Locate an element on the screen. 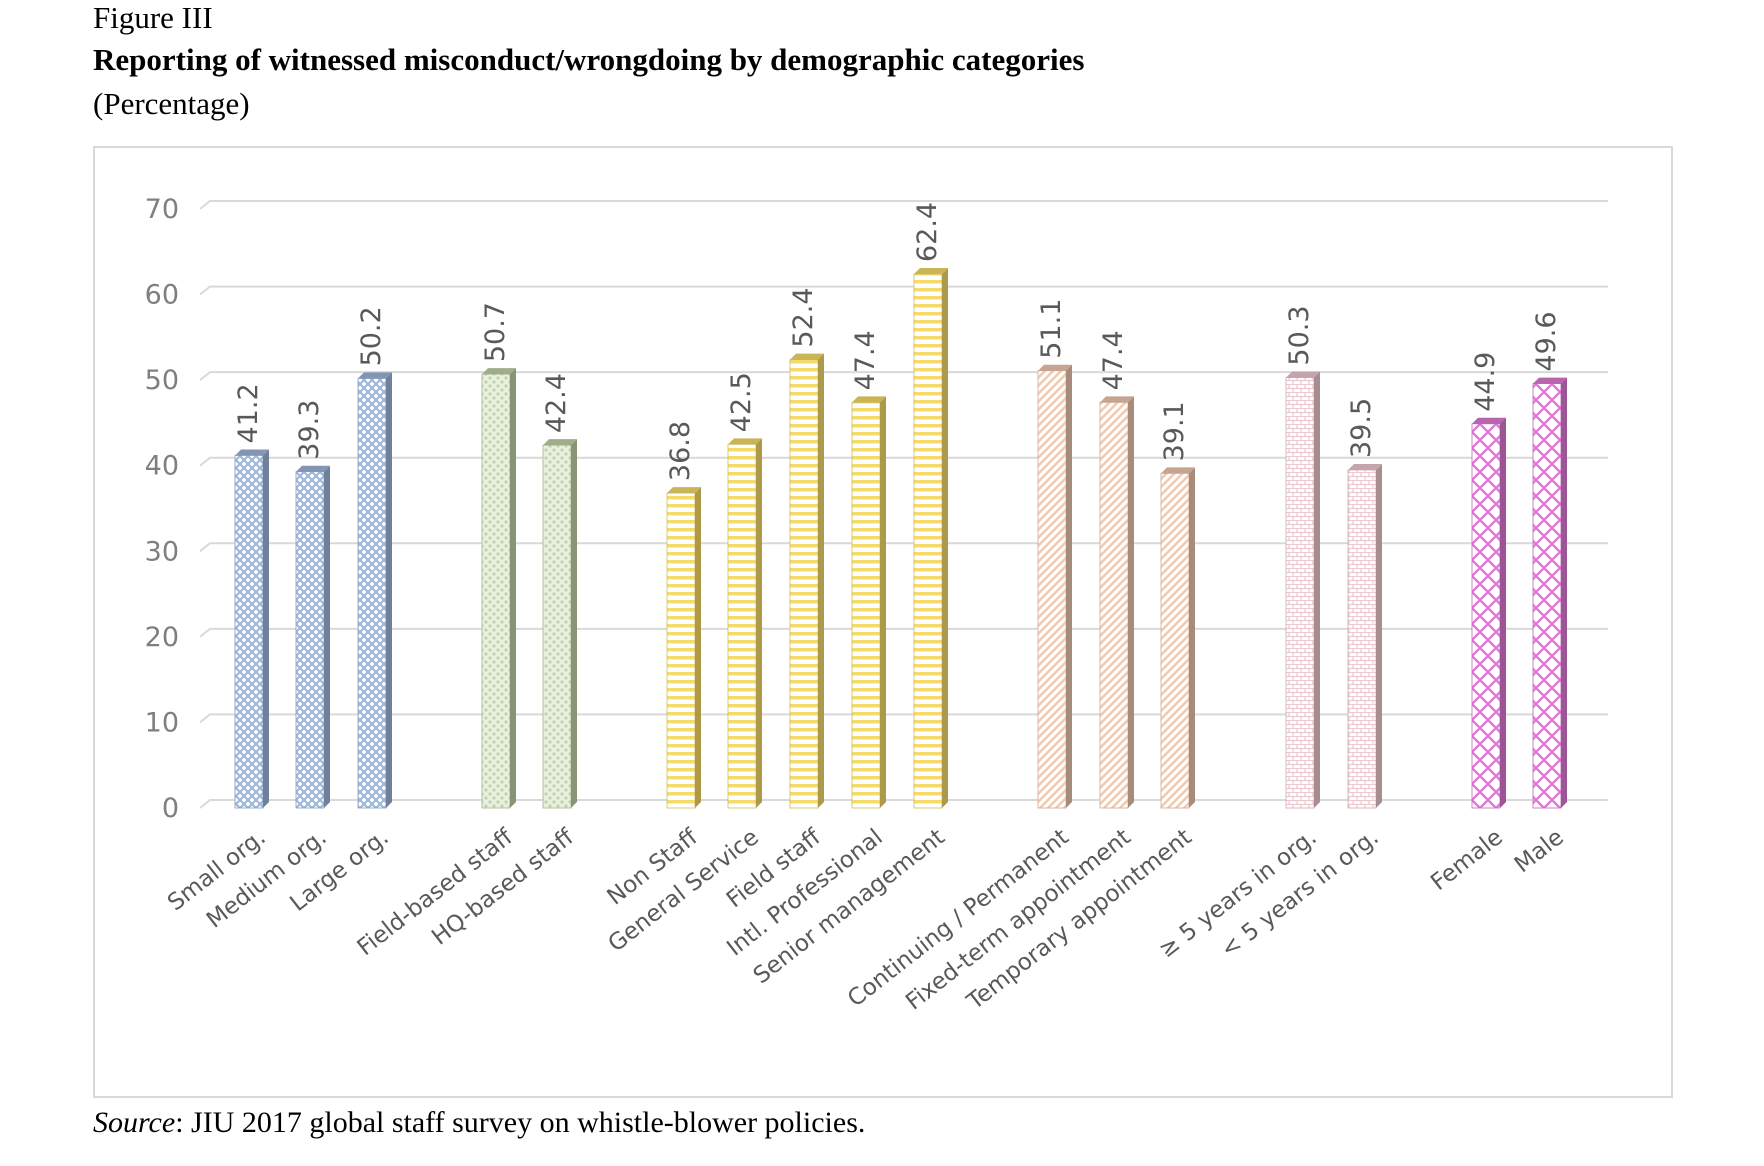 The image size is (1764, 1166). data-label: 42.5 is located at coordinates (741, 402).